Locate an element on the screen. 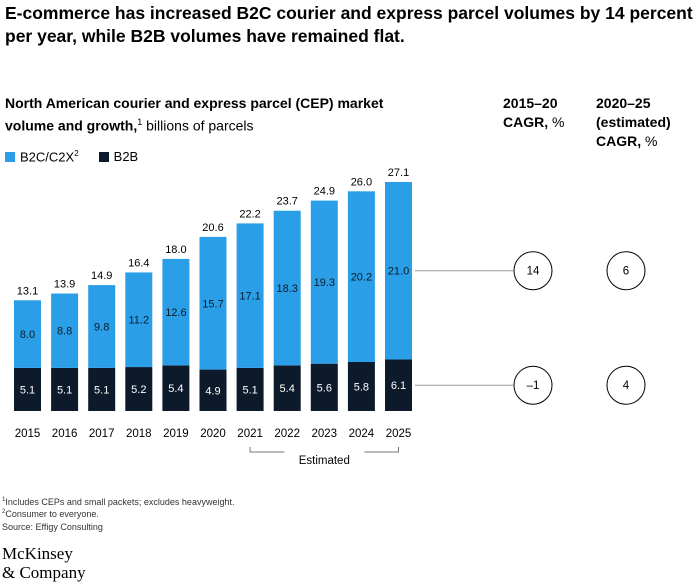 Image resolution: width=700 pixels, height=585 pixels. label-b2c-2020: 15.7 is located at coordinates (212, 304).